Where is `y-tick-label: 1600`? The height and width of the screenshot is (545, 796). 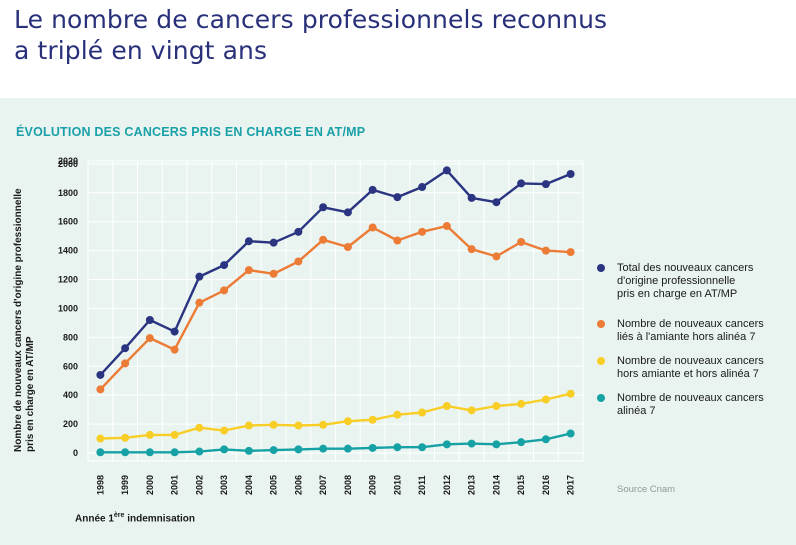 y-tick-label: 1600 is located at coordinates (68, 222).